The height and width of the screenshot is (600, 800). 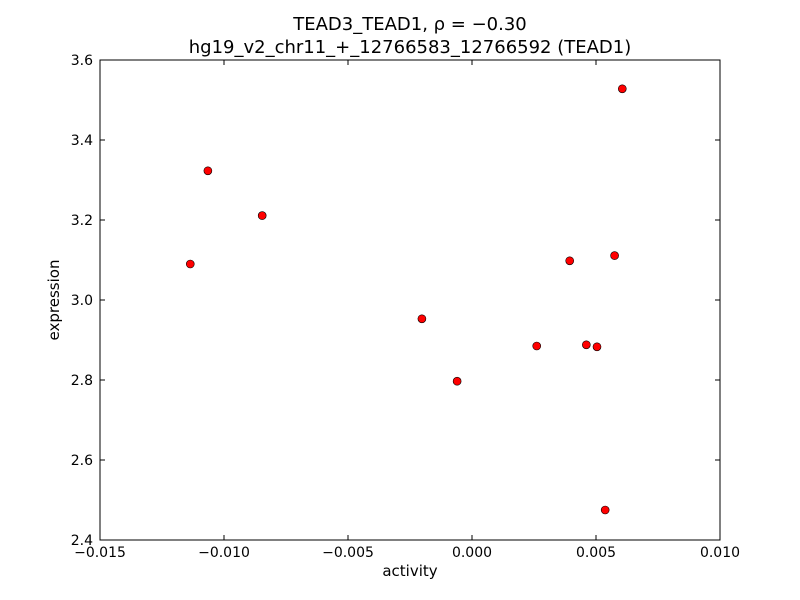 What do you see at coordinates (54, 300) in the screenshot?
I see `y-axis-label: expression` at bounding box center [54, 300].